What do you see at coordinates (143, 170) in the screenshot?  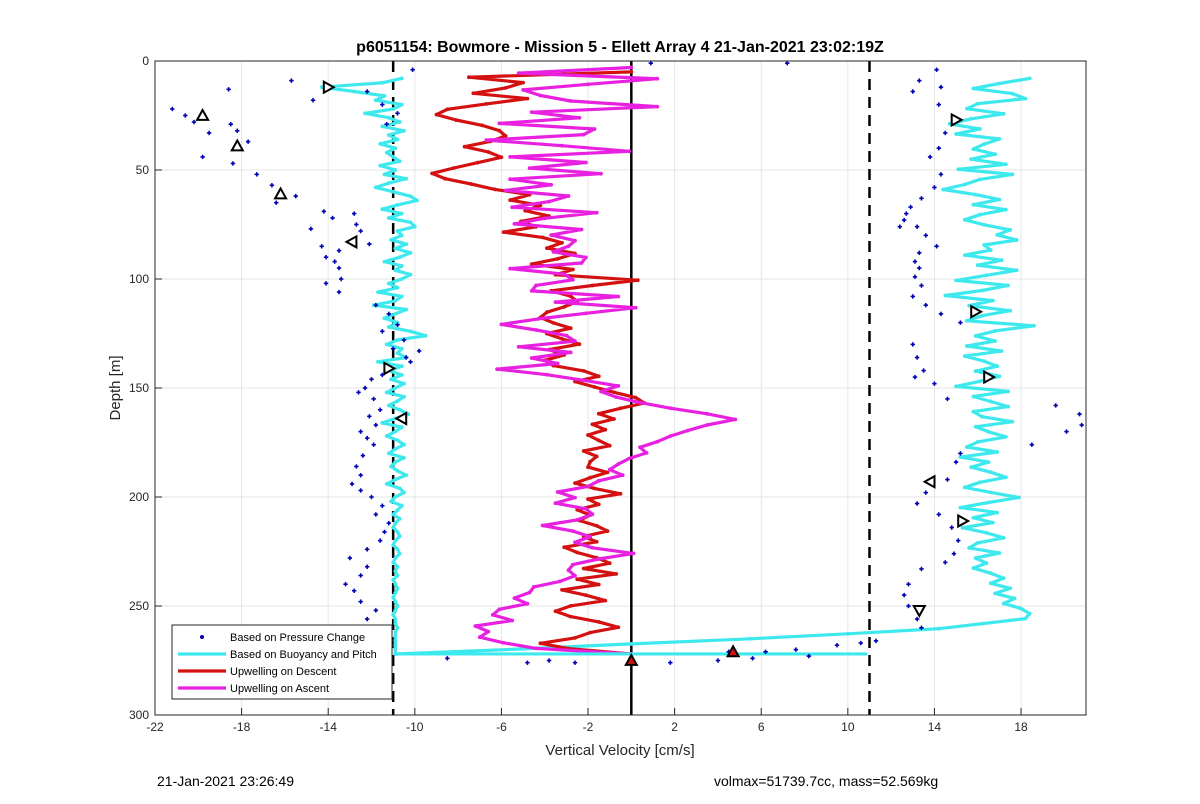 I see `y-tick-label: 50` at bounding box center [143, 170].